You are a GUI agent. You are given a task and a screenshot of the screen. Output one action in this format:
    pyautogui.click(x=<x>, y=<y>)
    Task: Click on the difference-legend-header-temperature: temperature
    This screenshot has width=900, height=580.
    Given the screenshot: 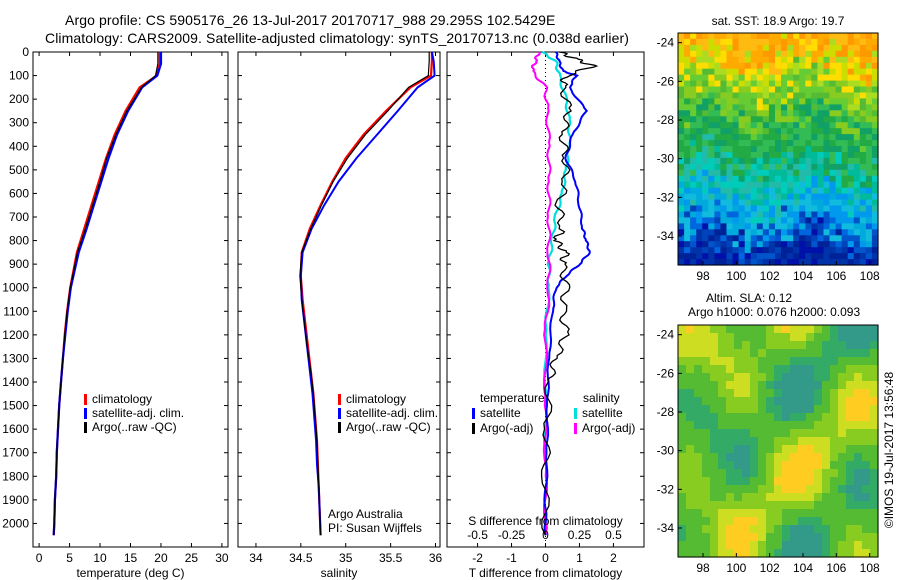 What is the action you would take?
    pyautogui.click(x=512, y=398)
    